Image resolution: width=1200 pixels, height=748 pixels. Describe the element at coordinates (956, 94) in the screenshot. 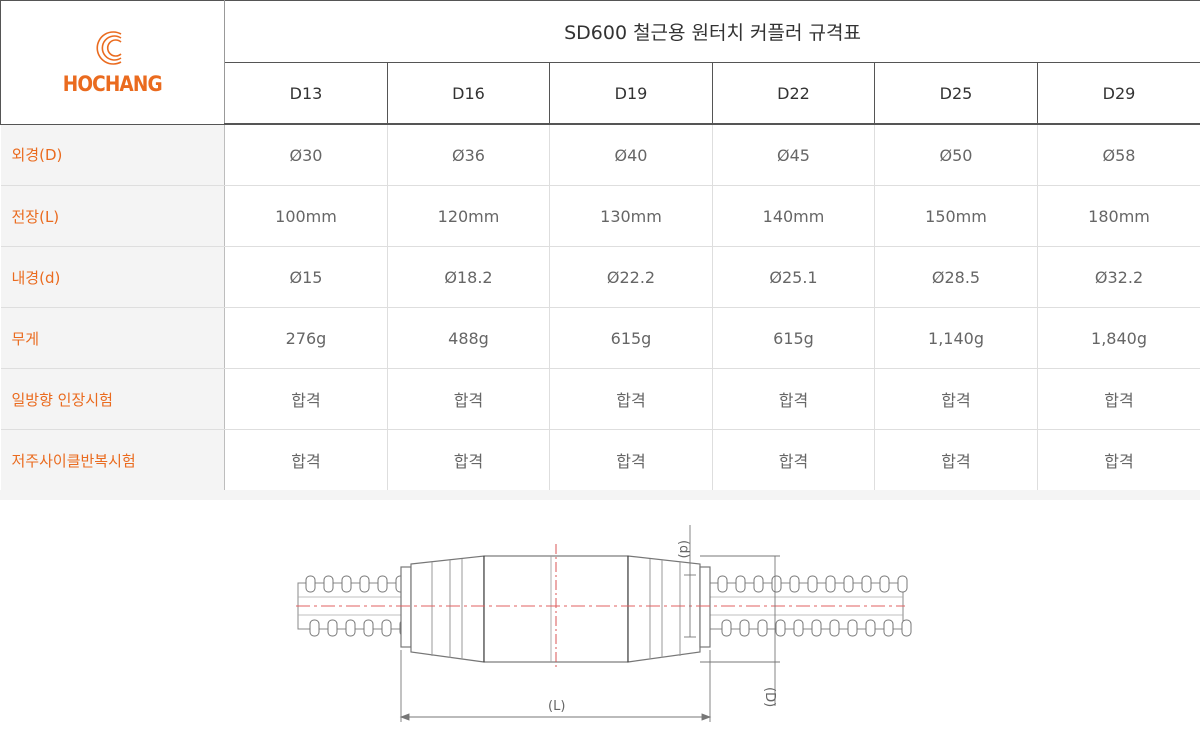

I see `size-header-4: D25` at that location.